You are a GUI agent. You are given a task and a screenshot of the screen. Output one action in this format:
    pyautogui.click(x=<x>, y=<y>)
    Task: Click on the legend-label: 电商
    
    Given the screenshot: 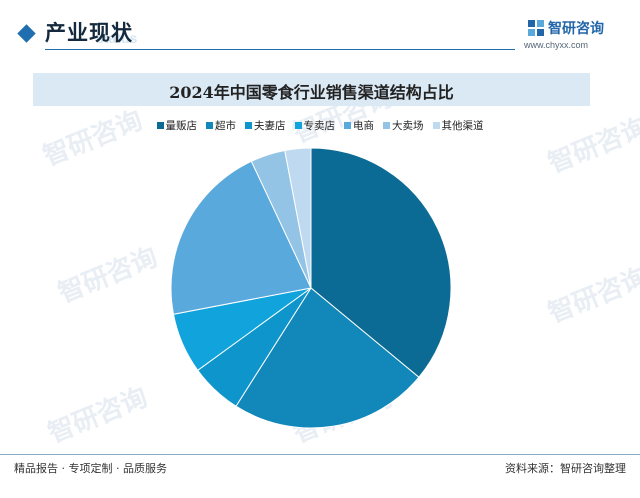 What is the action you would take?
    pyautogui.click(x=363, y=126)
    